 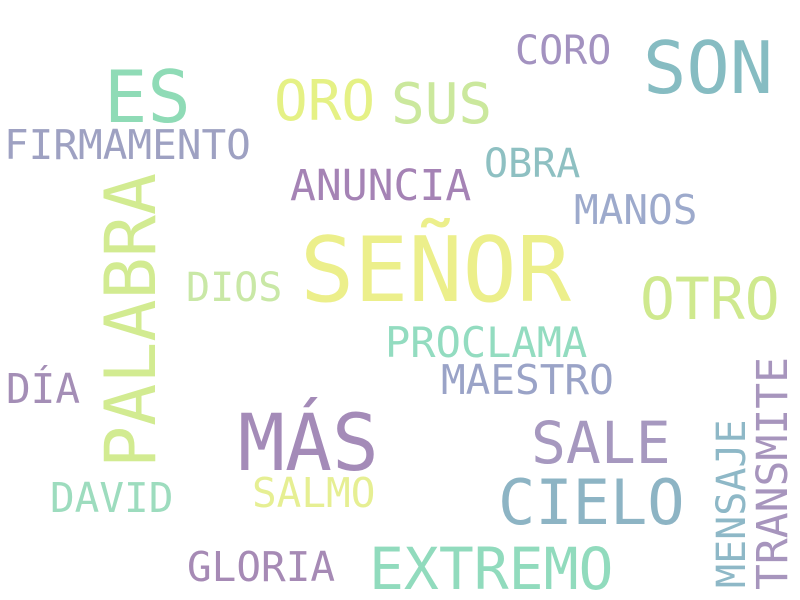 What do you see at coordinates (636, 210) in the screenshot?
I see `word-manos: MANOS` at bounding box center [636, 210].